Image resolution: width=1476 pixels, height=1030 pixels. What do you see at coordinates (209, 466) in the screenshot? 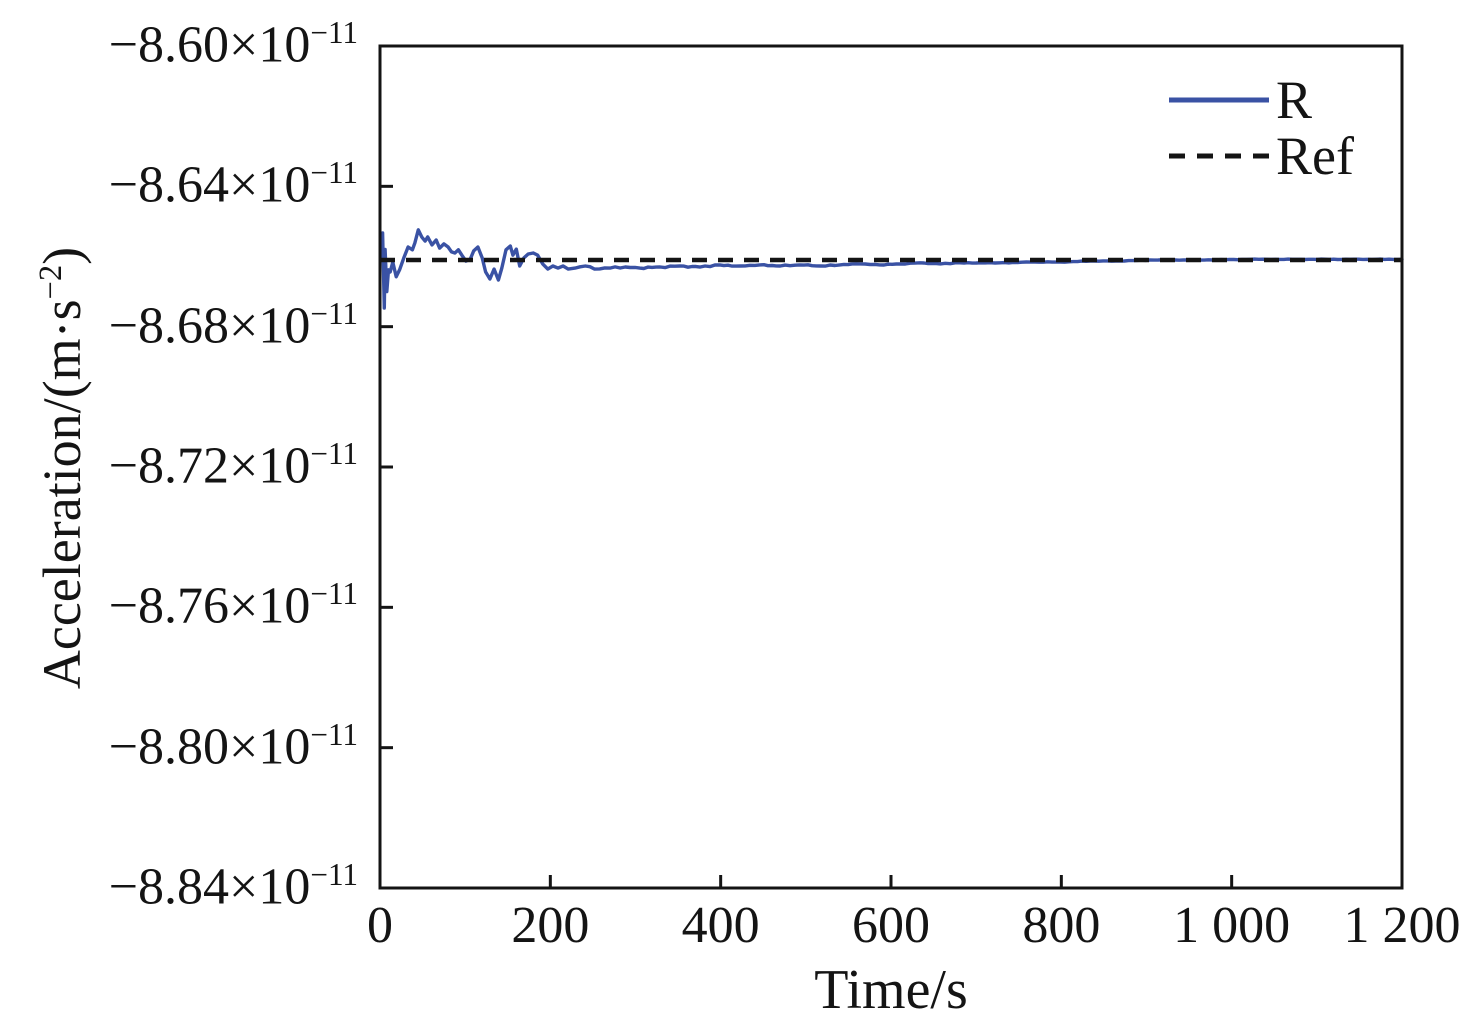
I see `y-tick-label-mantissa: −8.72×10` at bounding box center [209, 466].